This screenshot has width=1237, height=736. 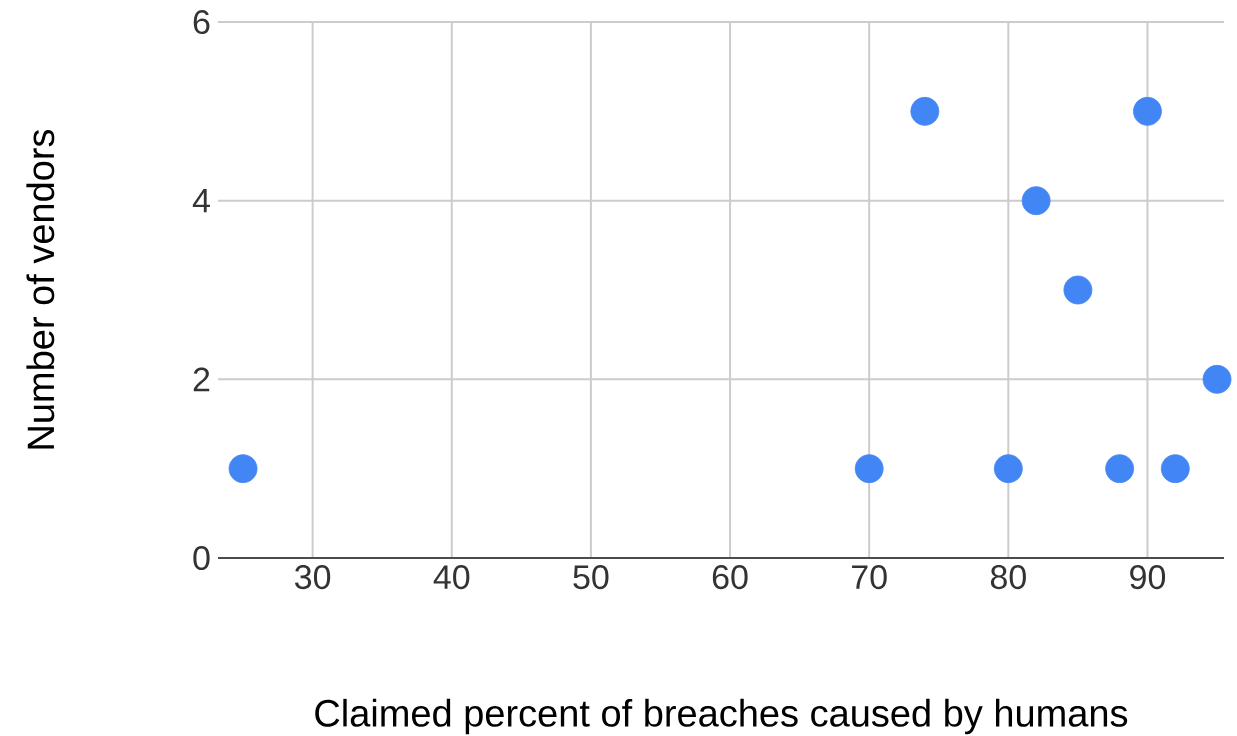 I want to click on y-tick-label: 6, so click(x=201, y=22).